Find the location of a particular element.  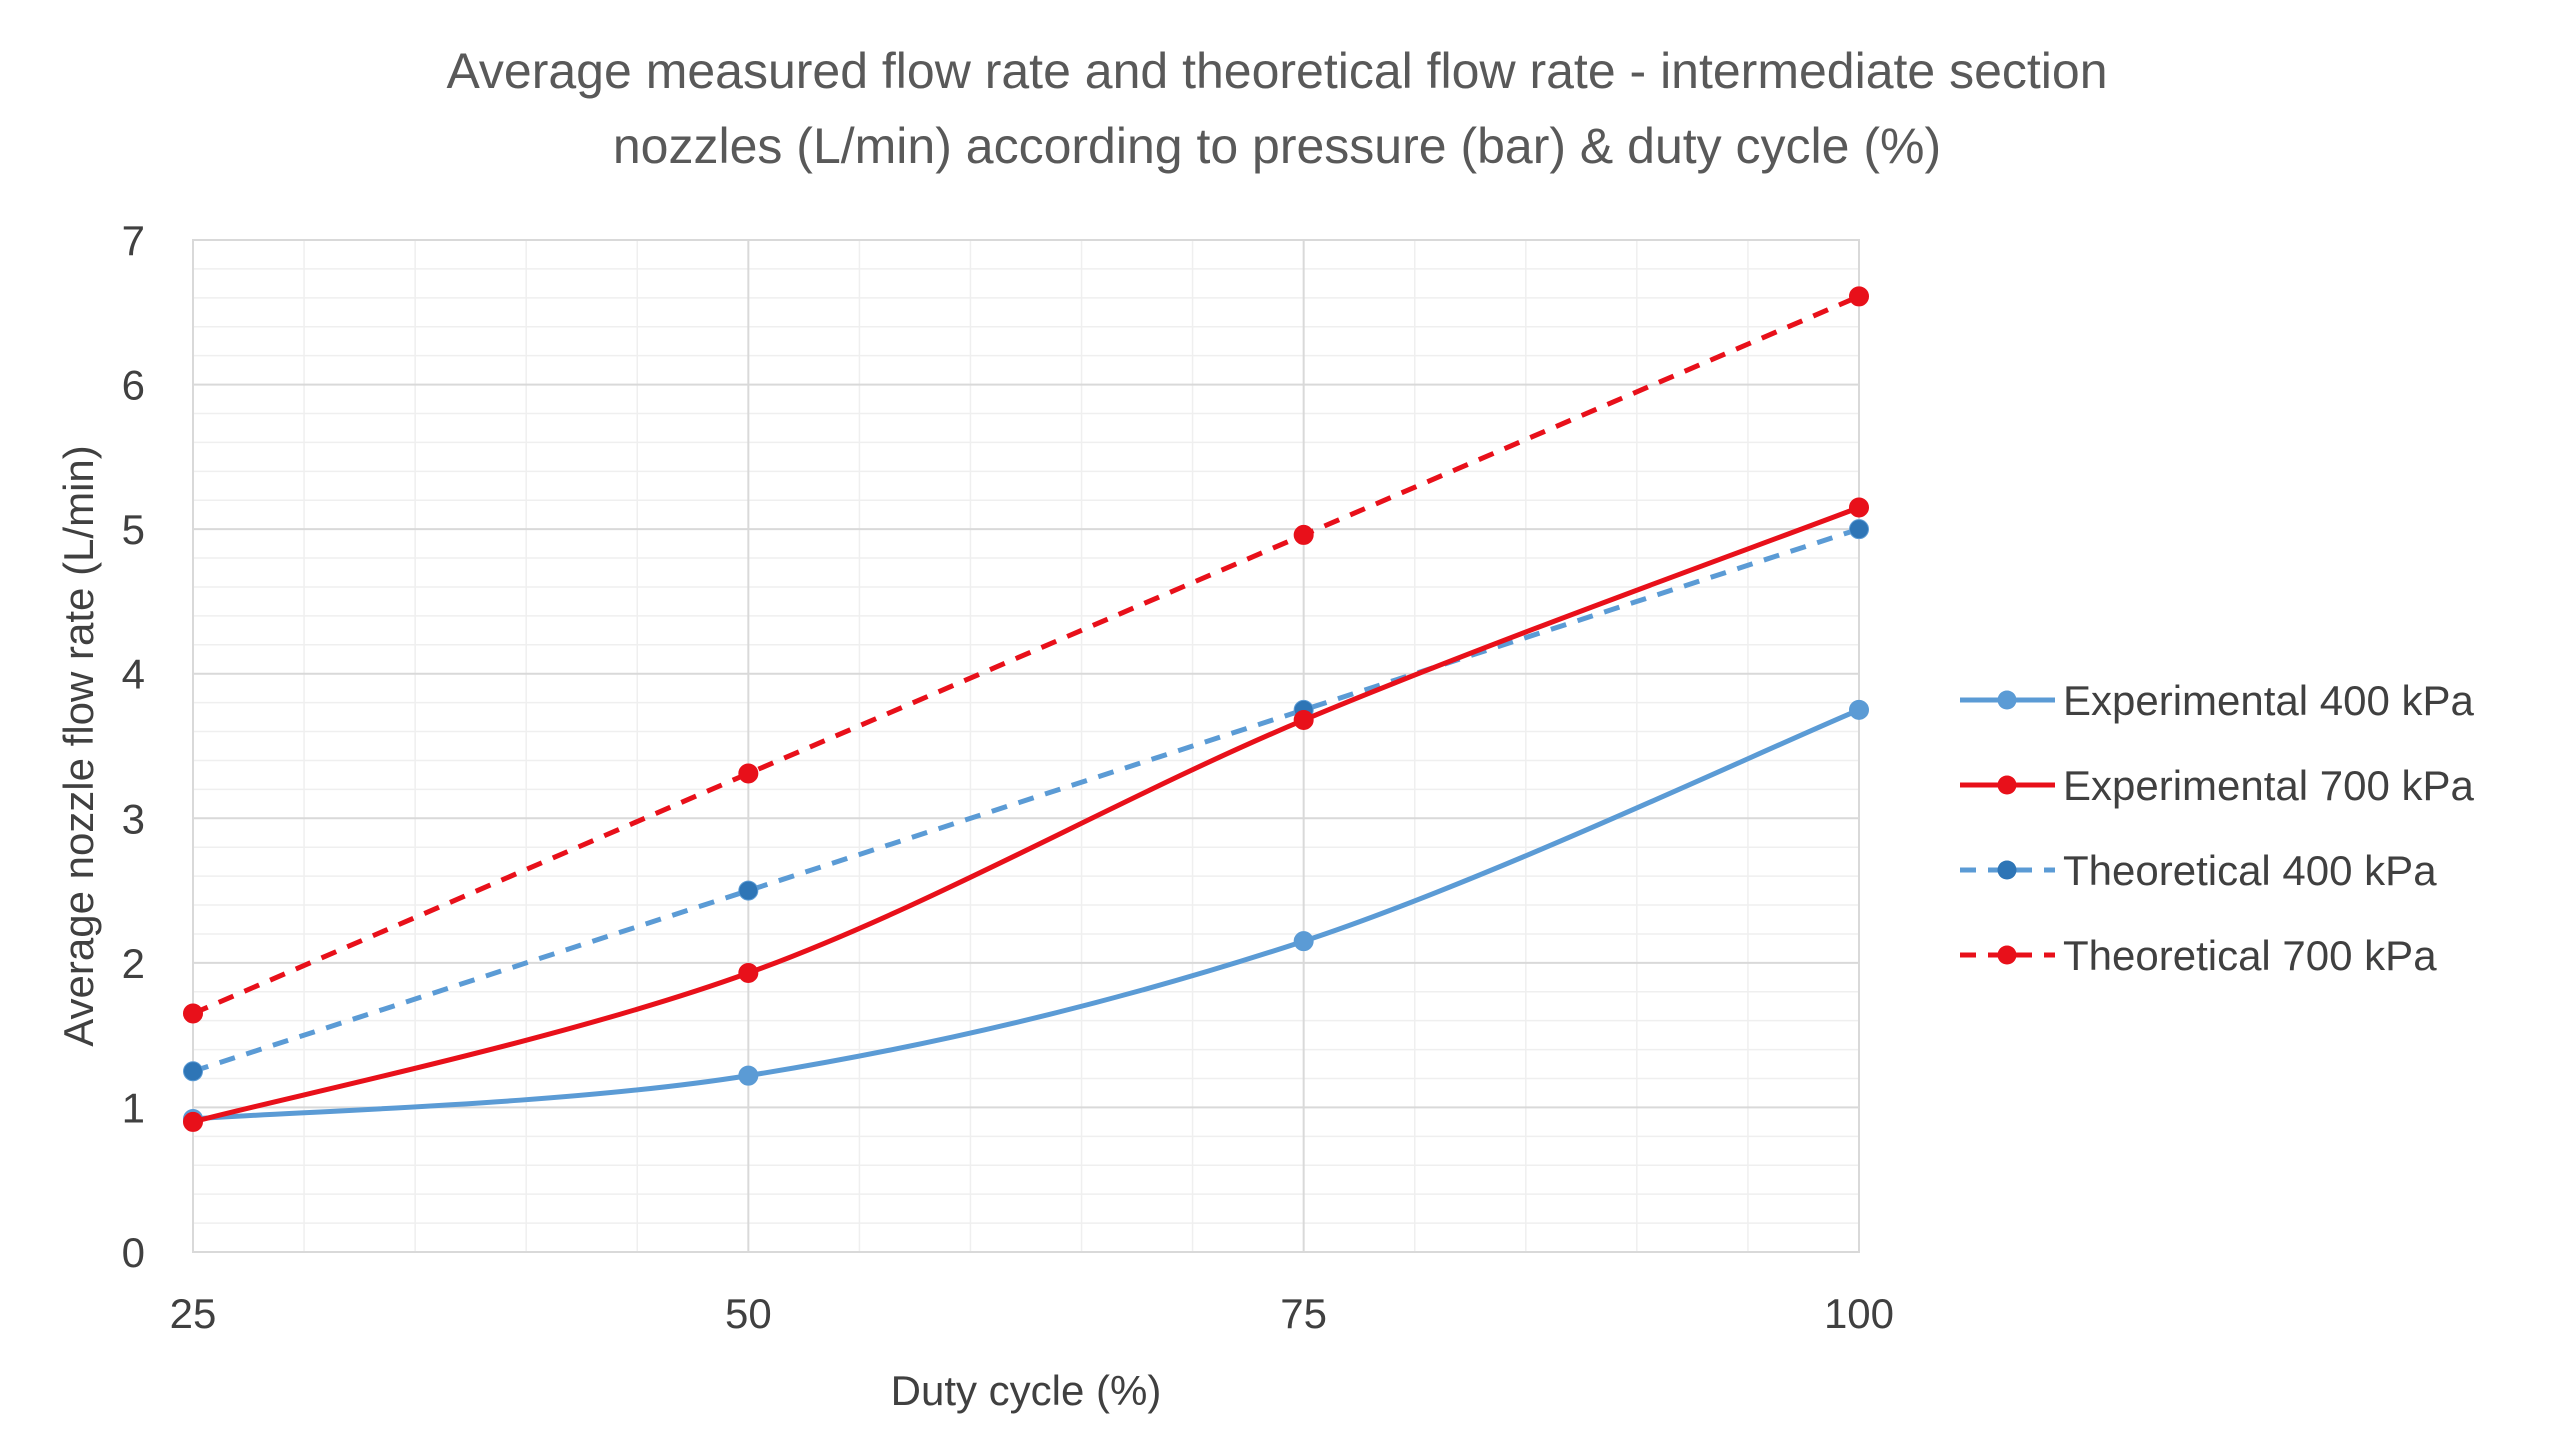

legend-label: Experimental 700 kPa is located at coordinates (2269, 785).